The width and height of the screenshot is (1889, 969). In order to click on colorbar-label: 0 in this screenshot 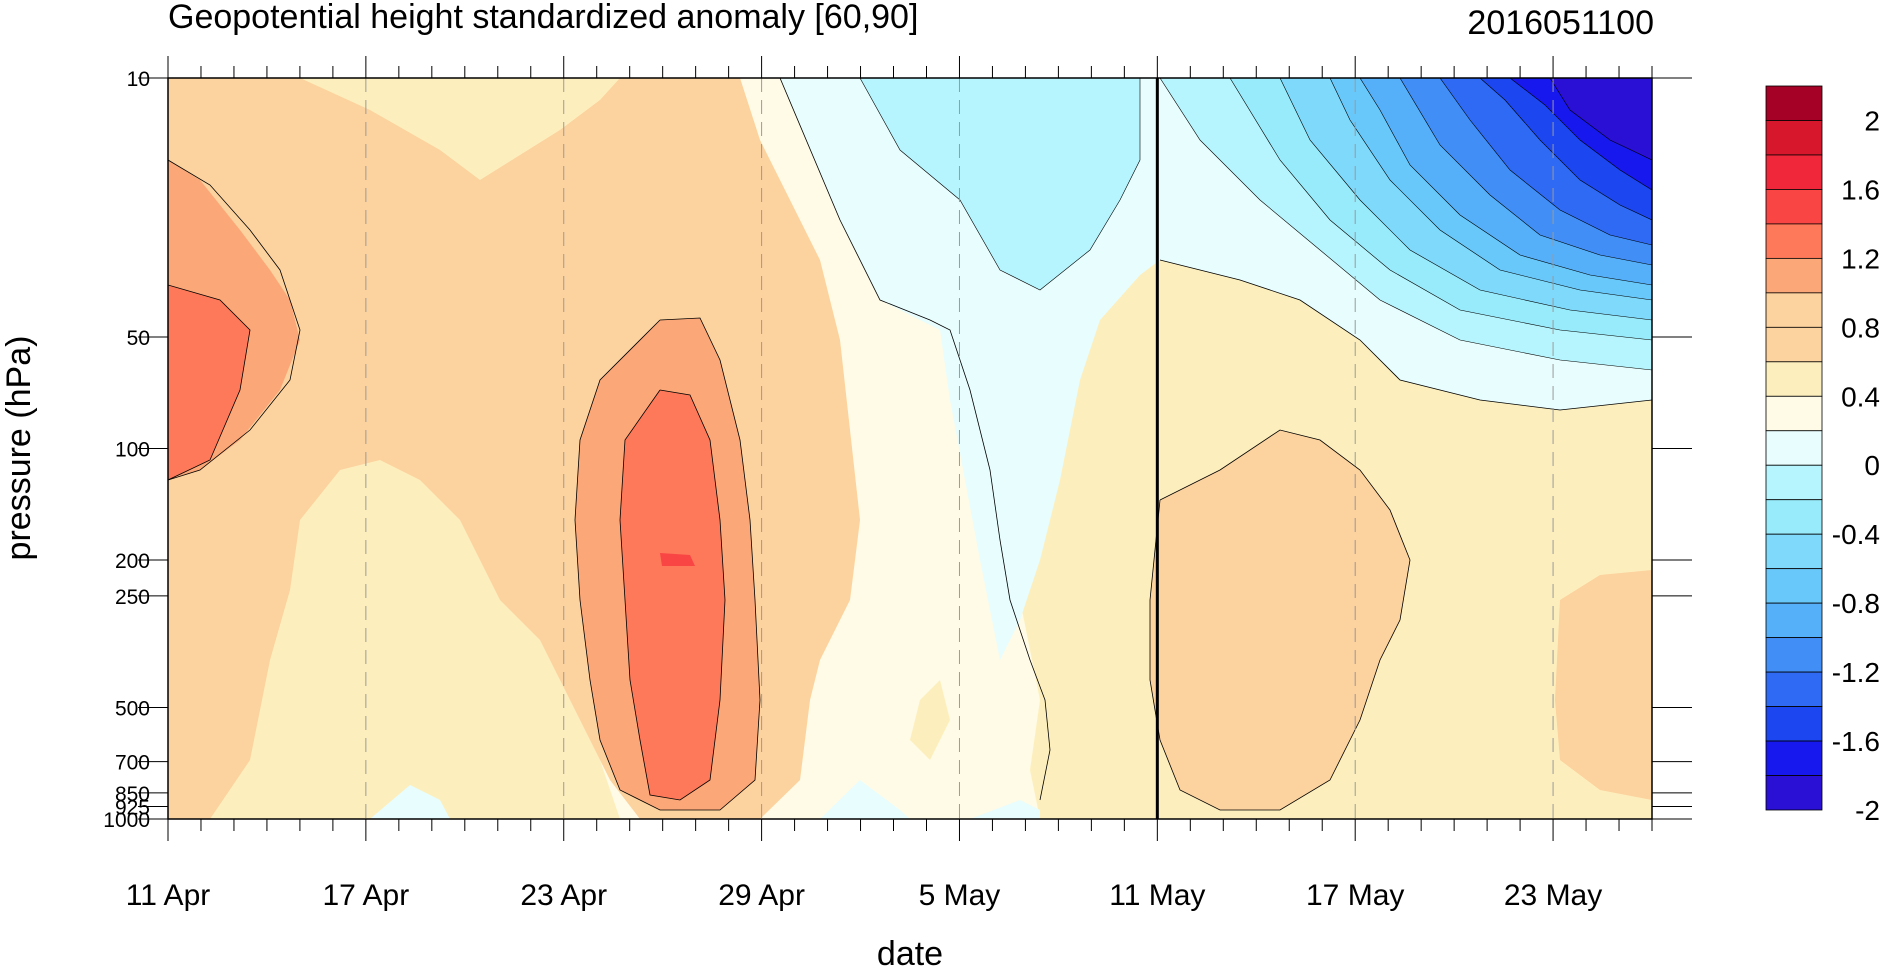, I will do `click(1872, 465)`.